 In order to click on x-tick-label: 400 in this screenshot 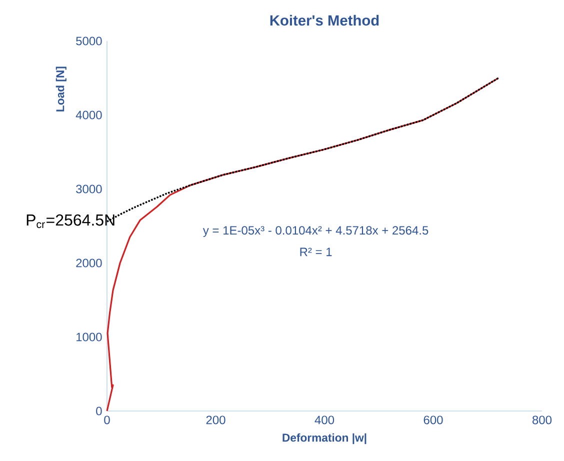, I will do `click(324, 420)`.